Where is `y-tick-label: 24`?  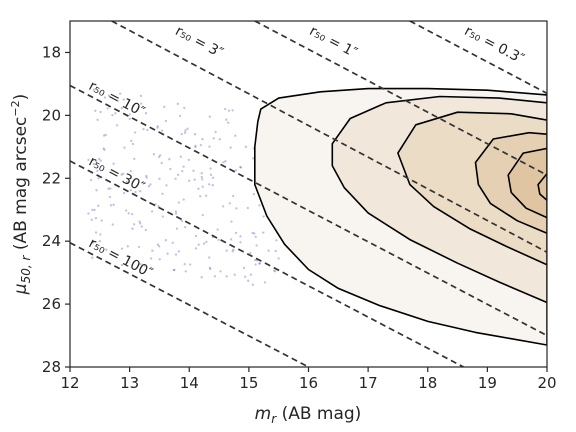
y-tick-label: 24 is located at coordinates (51, 241).